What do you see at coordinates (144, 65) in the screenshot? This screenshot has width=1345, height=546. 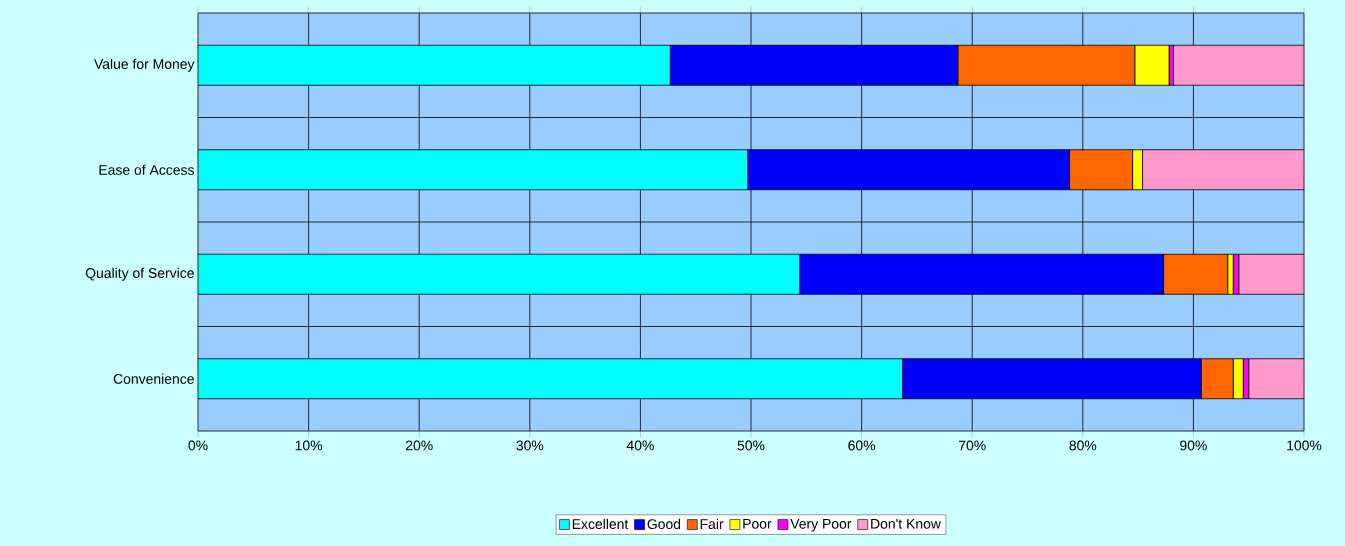 I see `y-tick-label: Value for Money` at bounding box center [144, 65].